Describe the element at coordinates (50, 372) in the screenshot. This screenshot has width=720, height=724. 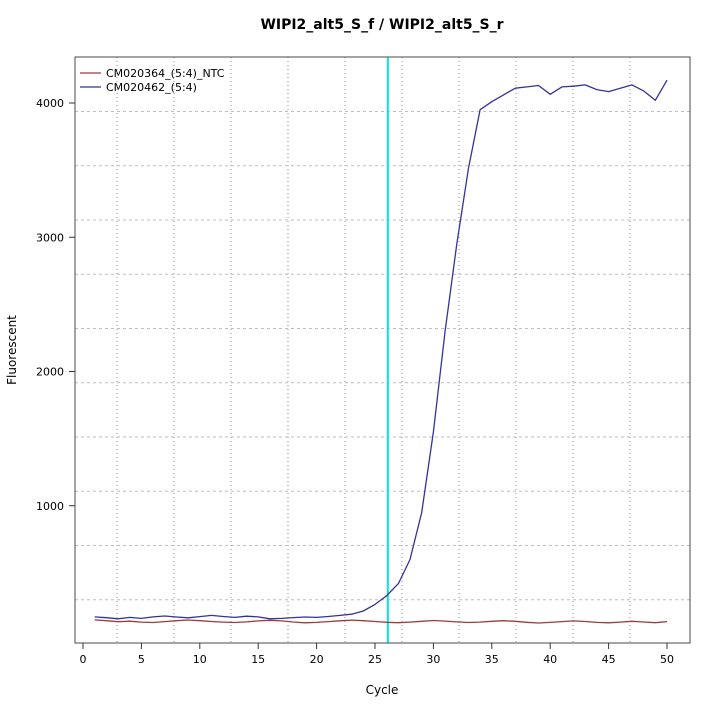
I see `y-tick-label: 2000` at that location.